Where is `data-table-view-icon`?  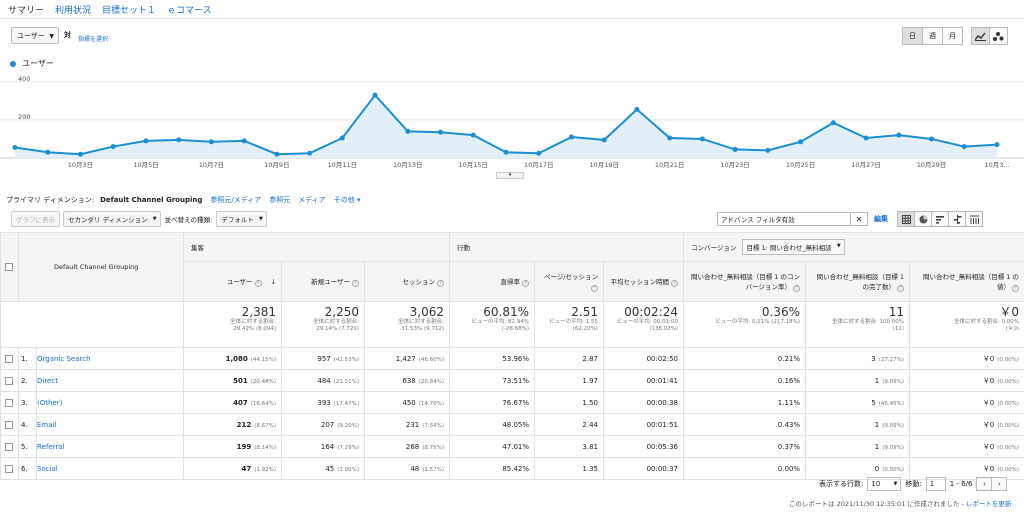 data-table-view-icon is located at coordinates (906, 219).